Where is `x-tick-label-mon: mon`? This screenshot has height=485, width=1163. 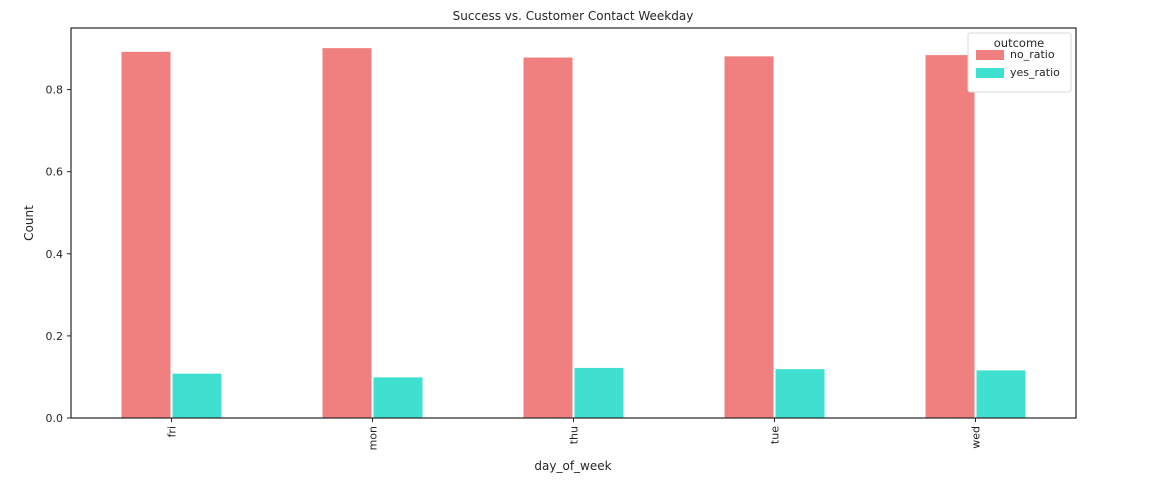
x-tick-label-mon: mon is located at coordinates (373, 438).